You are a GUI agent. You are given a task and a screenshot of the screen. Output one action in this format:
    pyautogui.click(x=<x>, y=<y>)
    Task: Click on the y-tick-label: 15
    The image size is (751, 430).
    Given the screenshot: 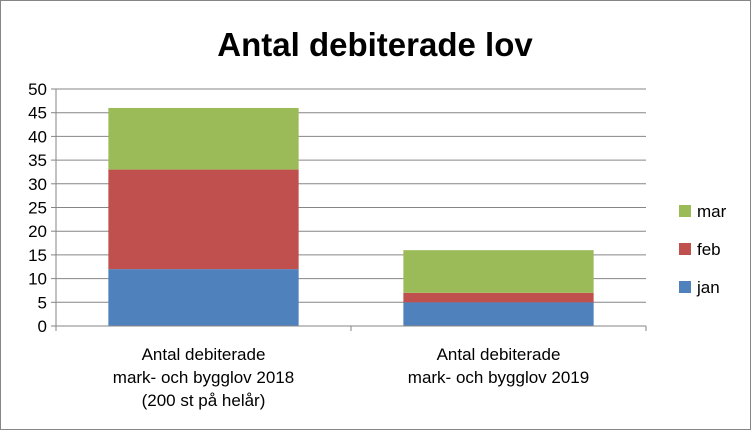 What is the action you would take?
    pyautogui.click(x=37, y=255)
    